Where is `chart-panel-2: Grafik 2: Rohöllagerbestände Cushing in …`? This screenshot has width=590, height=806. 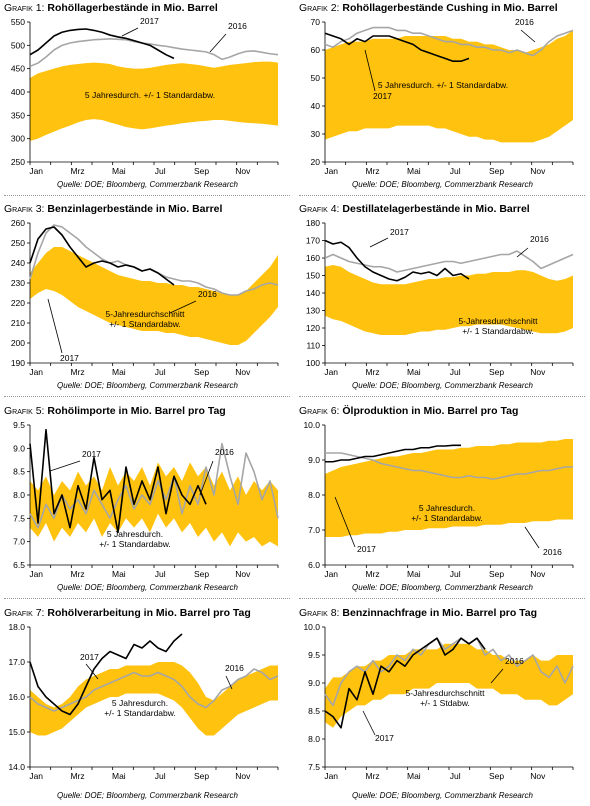 chart-panel-2: Grafik 2: Rohöllagerbestände Cushing in … is located at coordinates (442, 100).